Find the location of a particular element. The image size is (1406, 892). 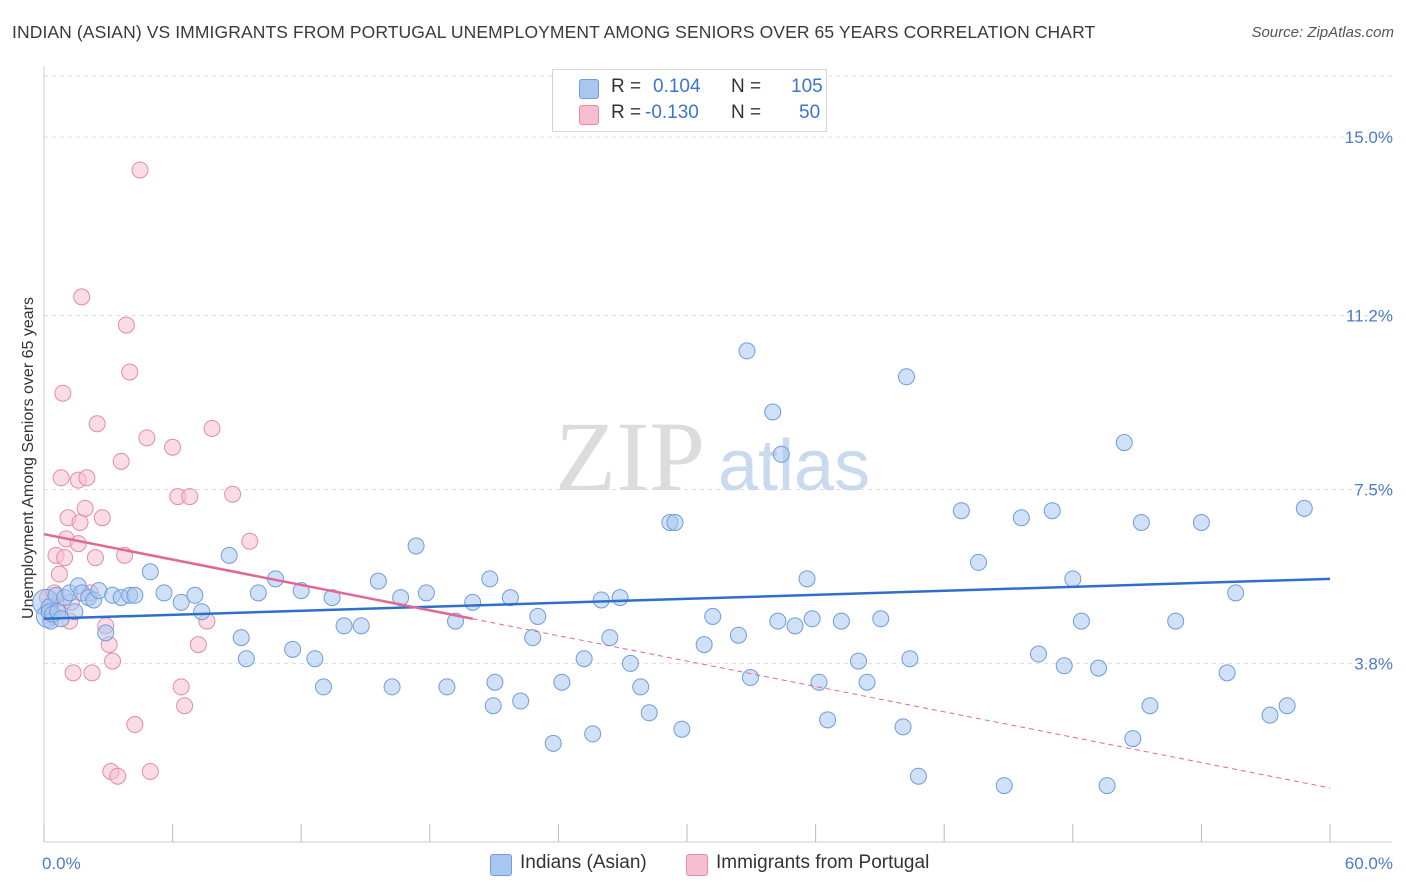

legend-n-label: N = is located at coordinates (746, 112).